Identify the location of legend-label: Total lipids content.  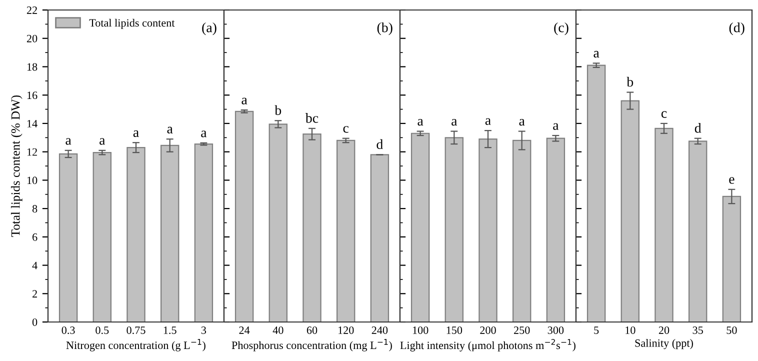
(132, 23).